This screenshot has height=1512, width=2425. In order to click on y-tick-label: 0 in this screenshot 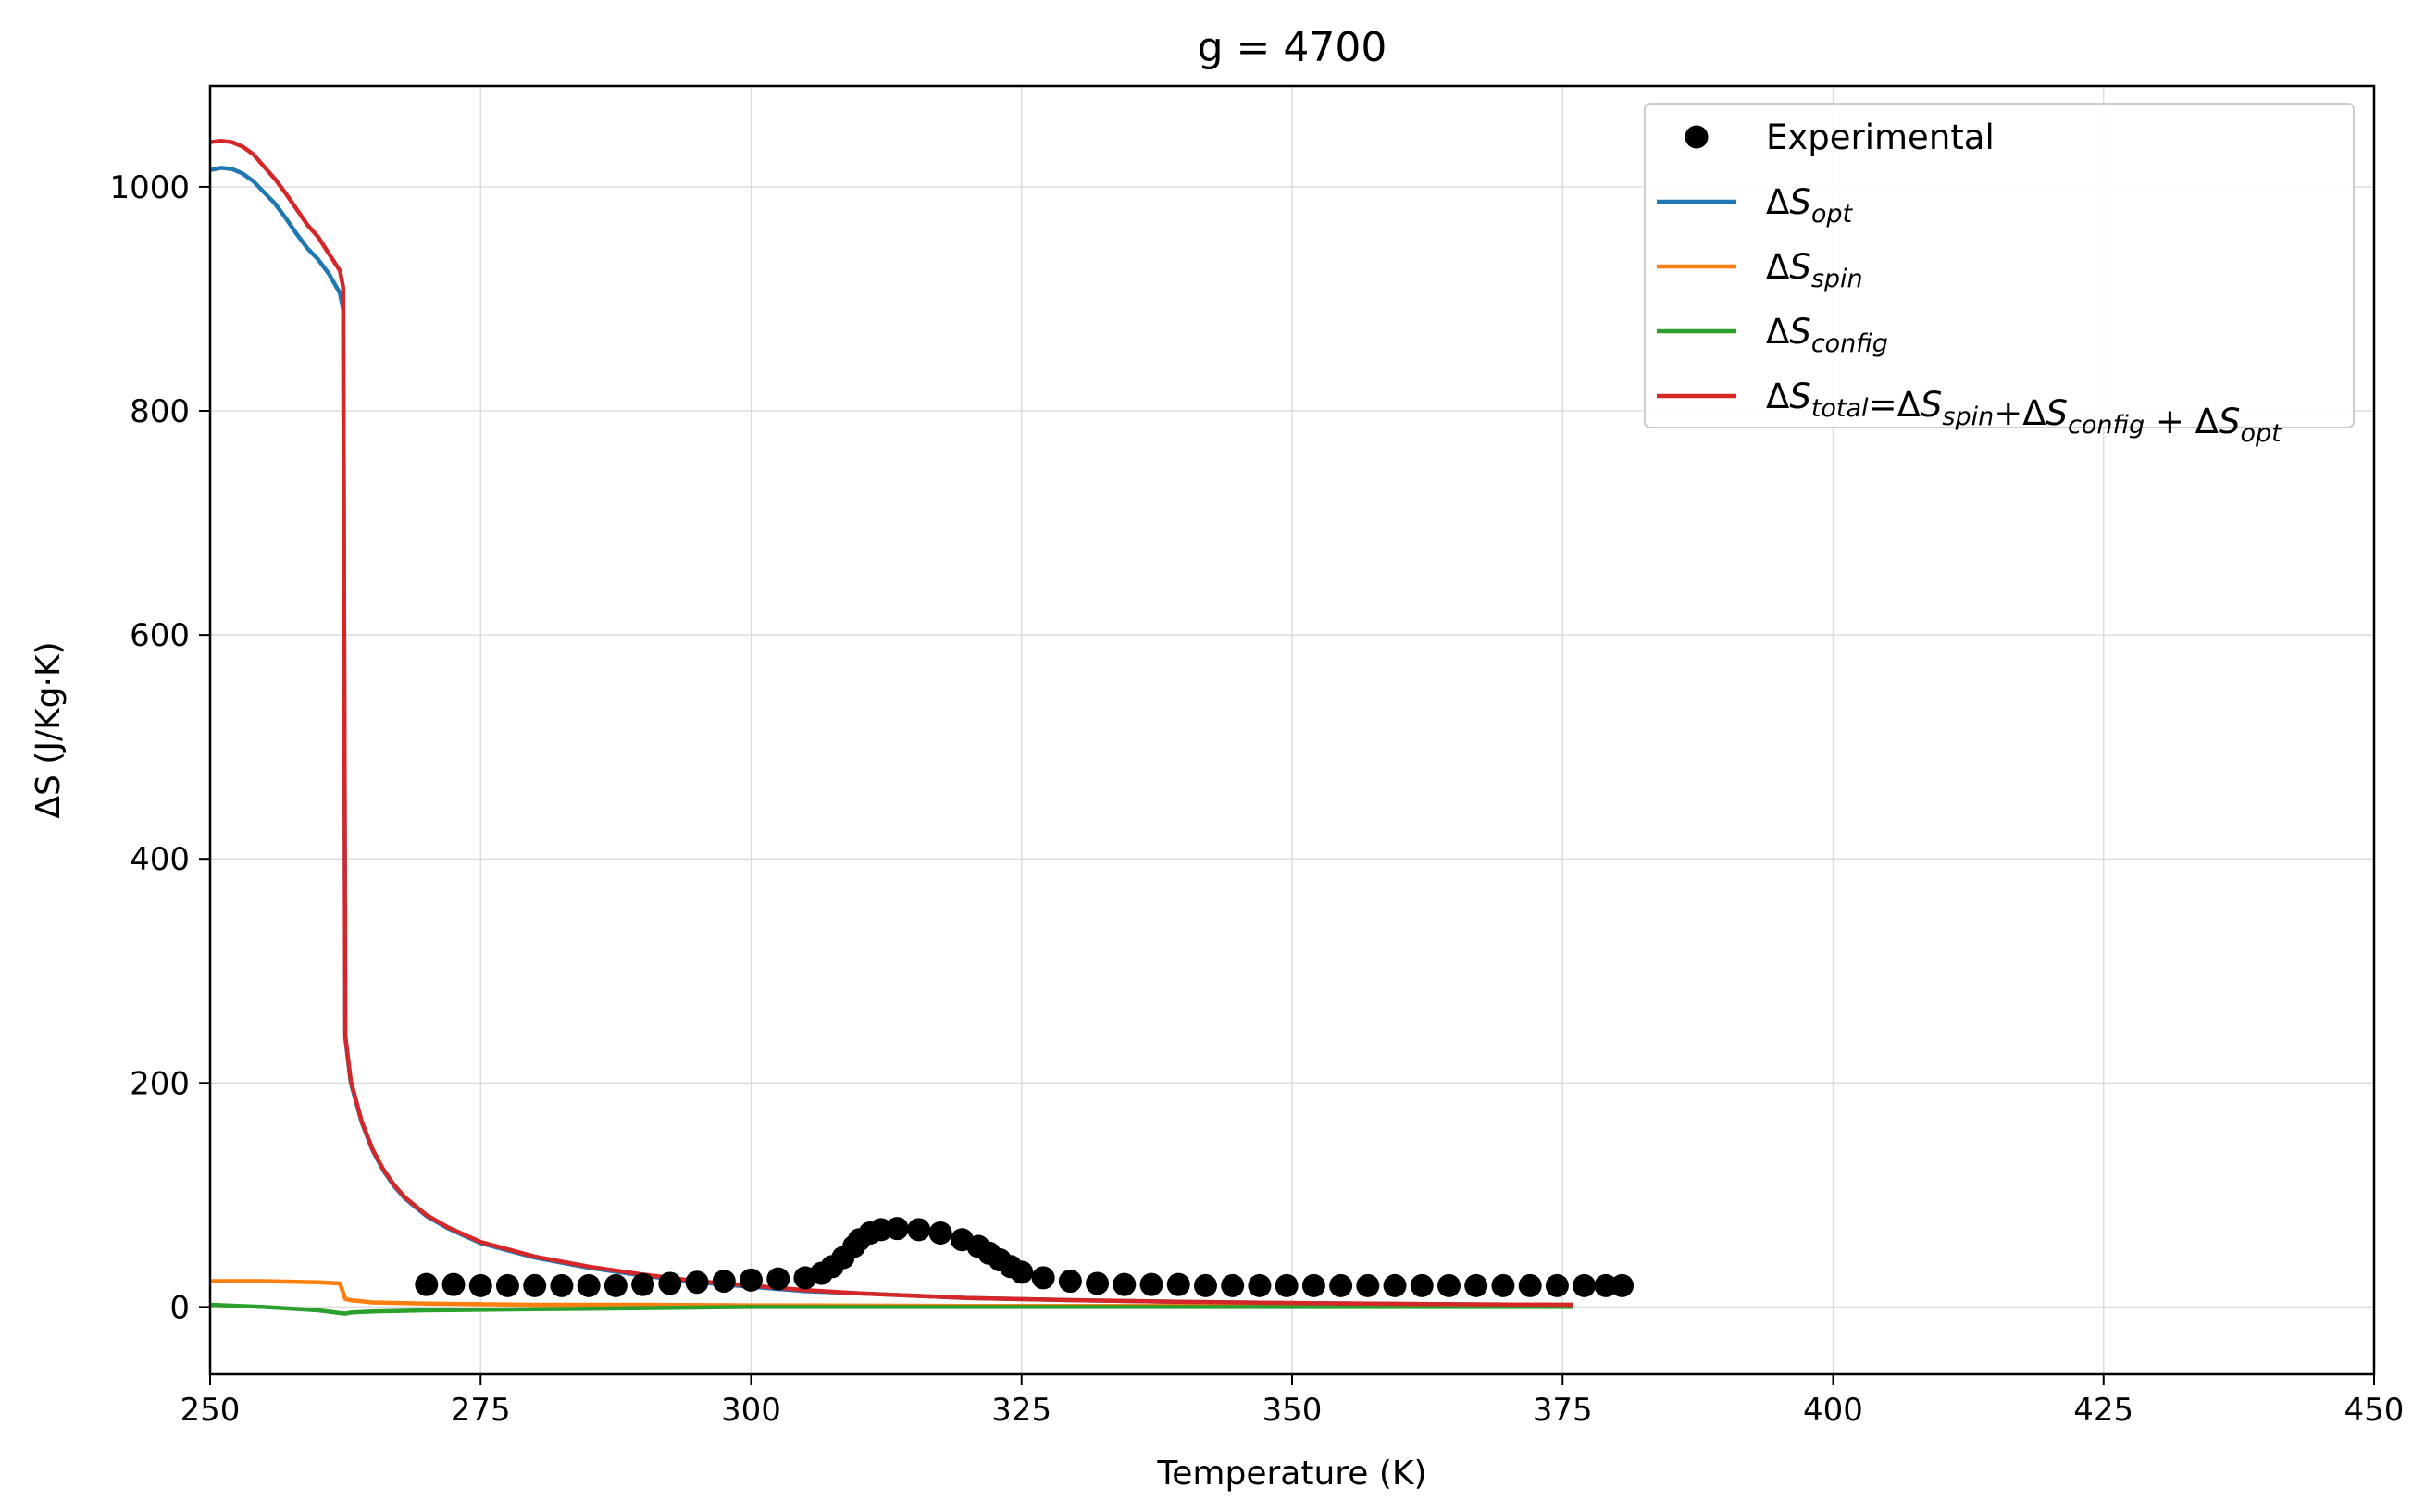, I will do `click(179, 1307)`.